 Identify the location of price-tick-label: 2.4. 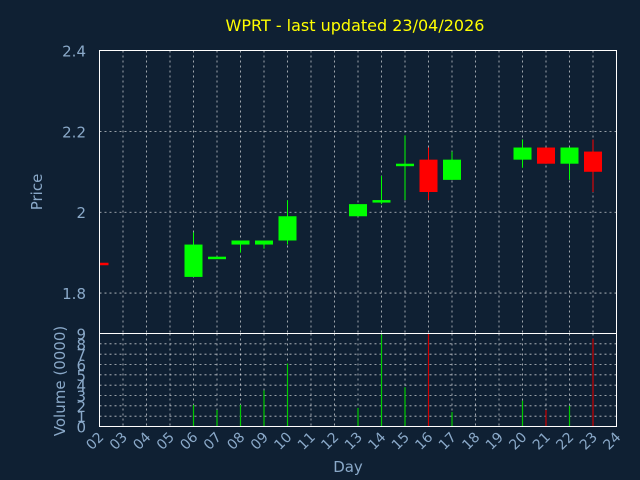
(74, 52).